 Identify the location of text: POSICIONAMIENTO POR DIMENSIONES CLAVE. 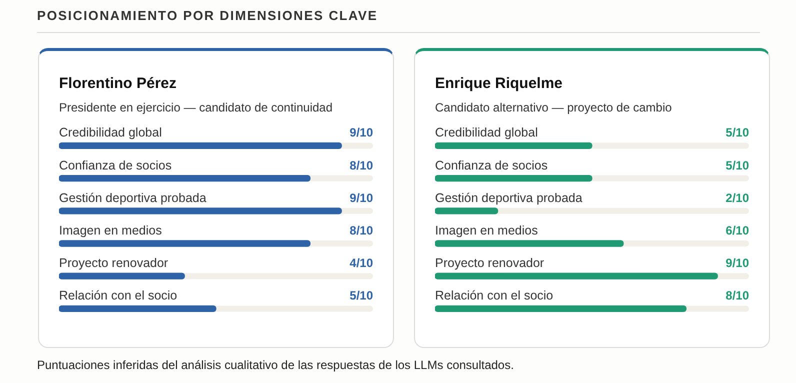
(398, 20).